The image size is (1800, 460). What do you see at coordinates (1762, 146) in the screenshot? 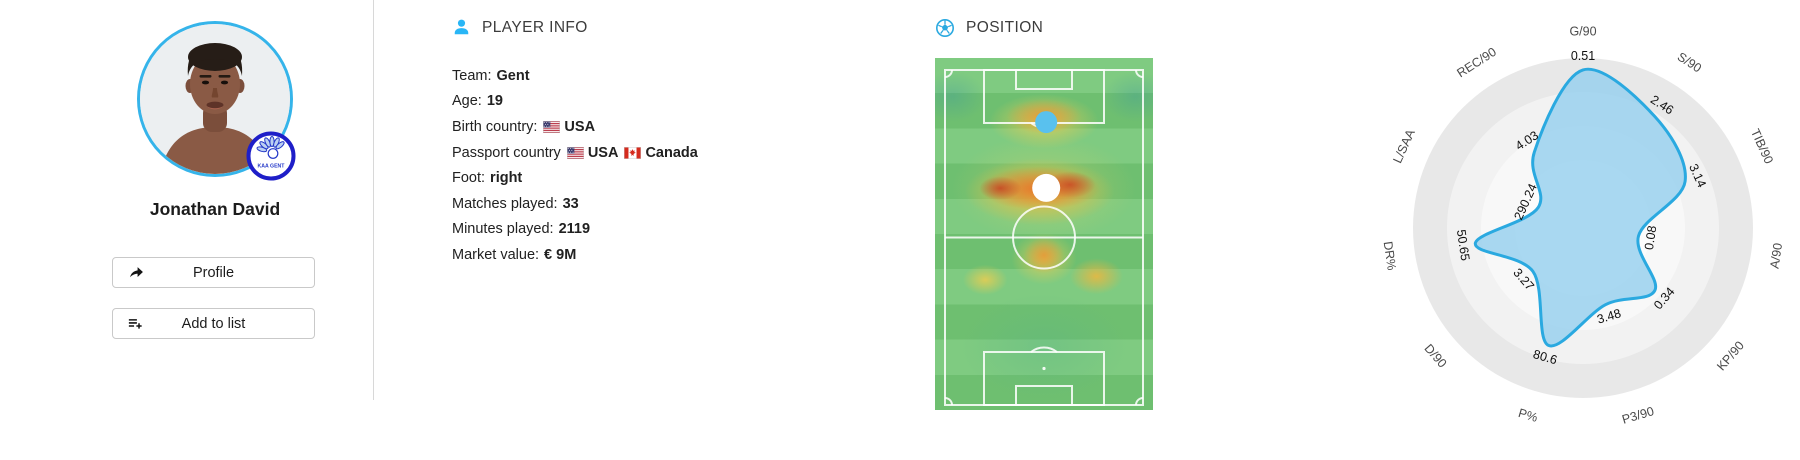
I see `radar-axis-label: TIB/90` at bounding box center [1762, 146].